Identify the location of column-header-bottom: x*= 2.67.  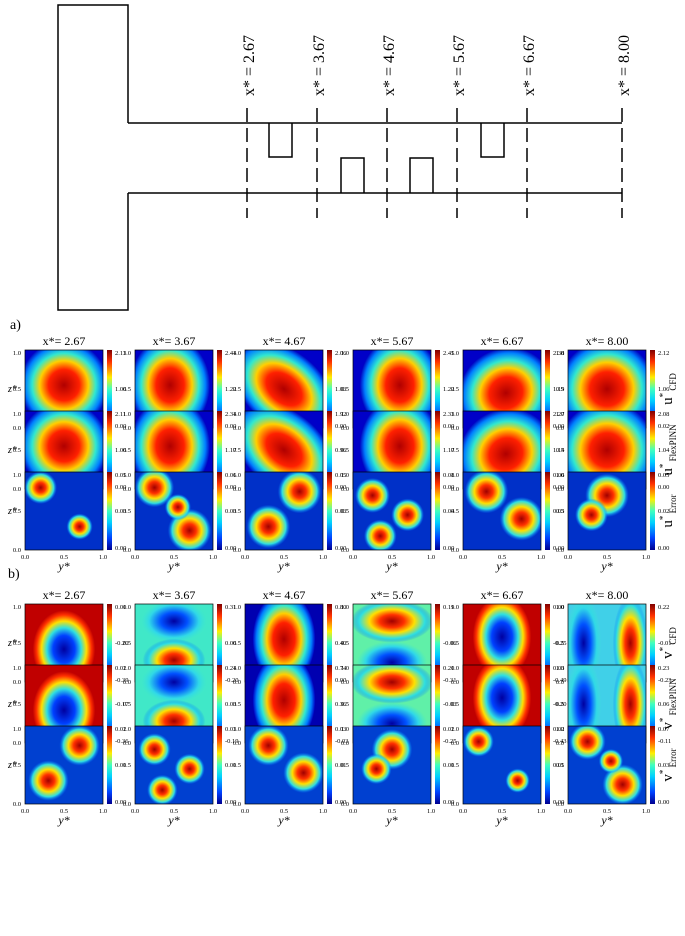
(64, 595).